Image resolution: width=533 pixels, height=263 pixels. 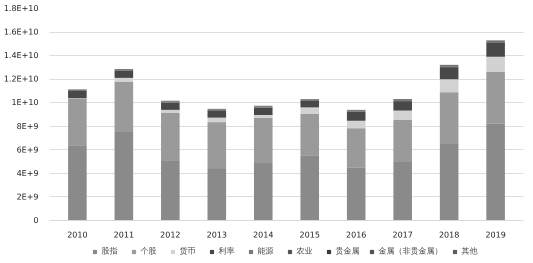 I want to click on y-tick-label: 1.2E+10, so click(x=21, y=79).